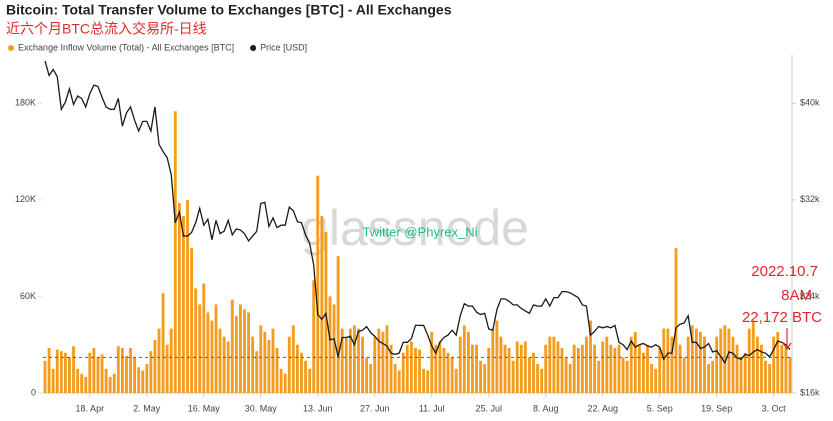 The width and height of the screenshot is (833, 421). What do you see at coordinates (810, 392) in the screenshot?
I see `y2-tick-label: $16k` at bounding box center [810, 392].